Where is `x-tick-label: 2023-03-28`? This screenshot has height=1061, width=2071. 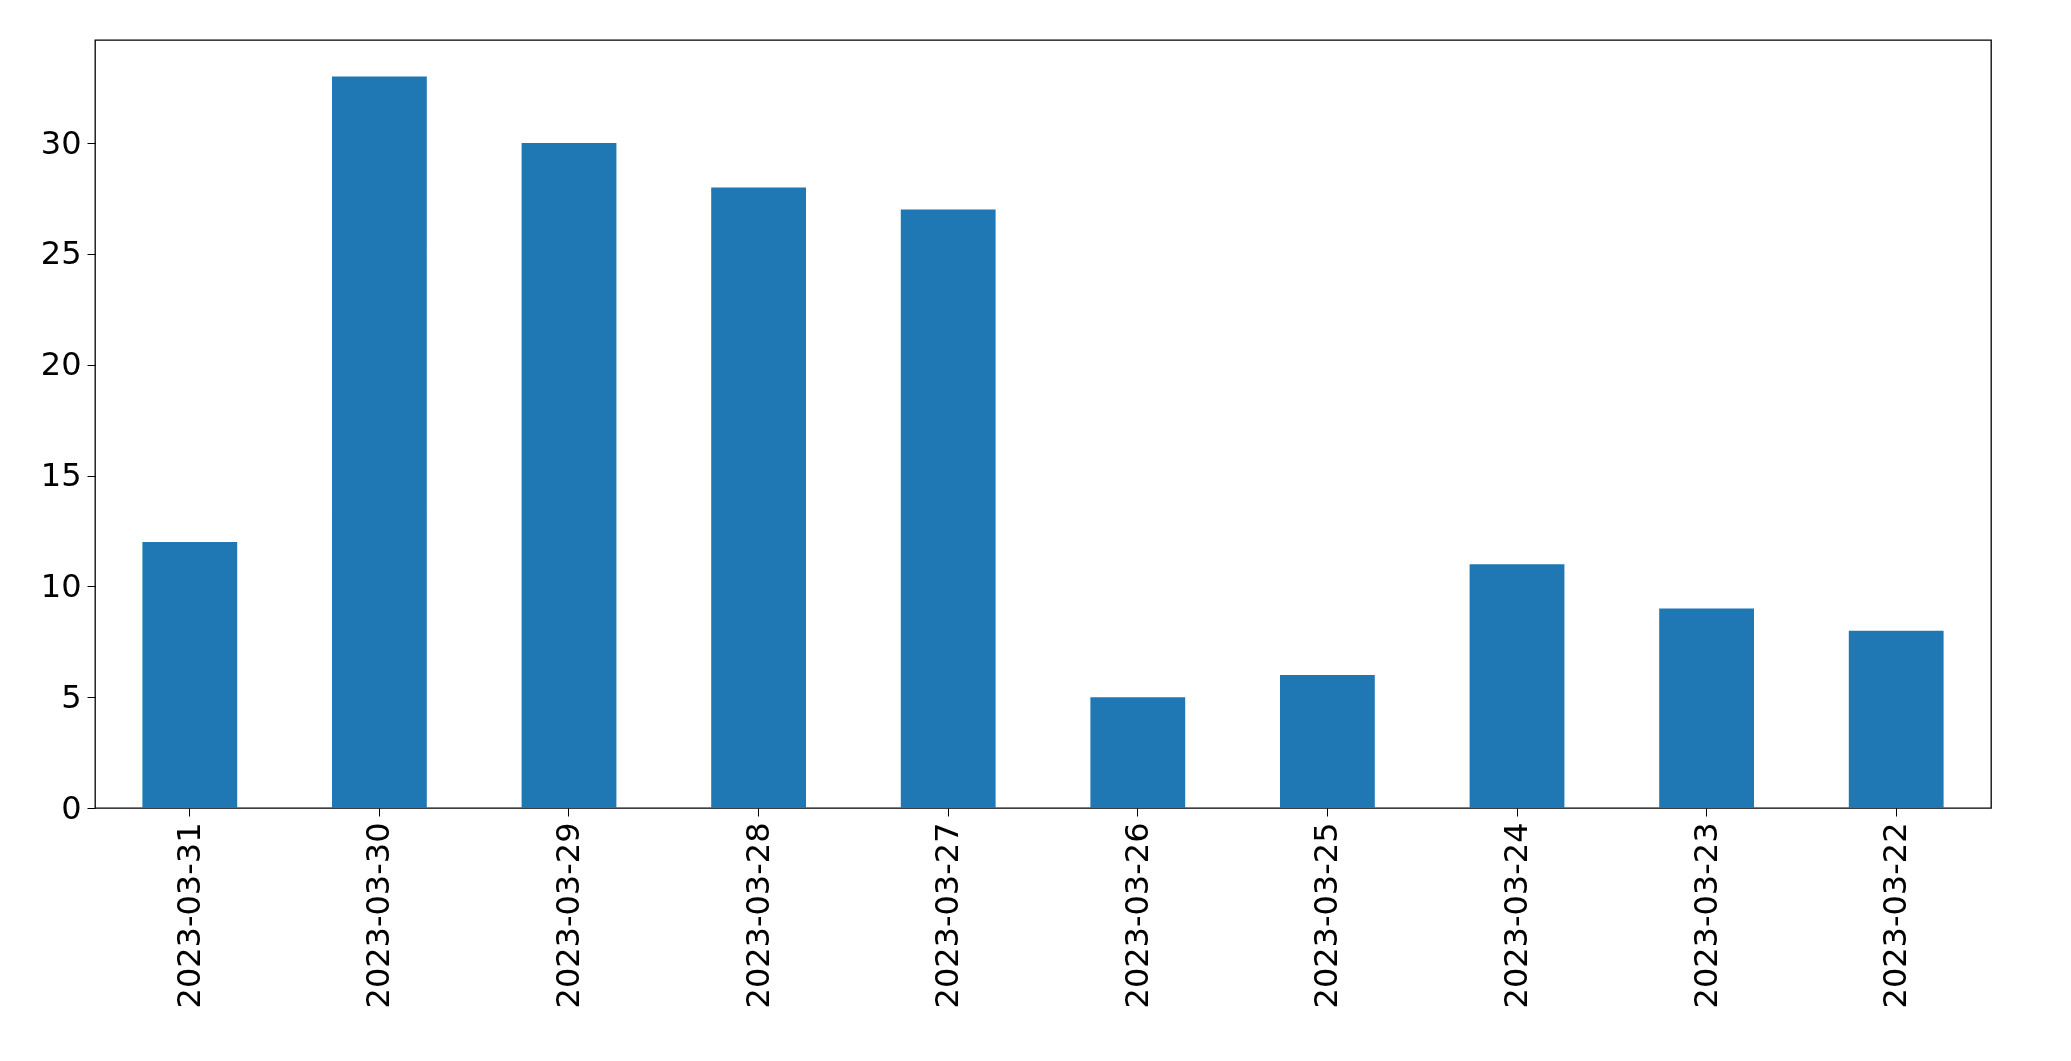 x-tick-label: 2023-03-28 is located at coordinates (757, 915).